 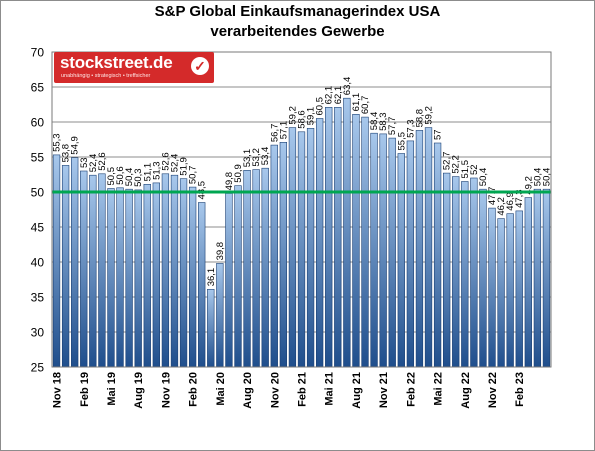 I want to click on bar-value-label: 60,7, so click(x=365, y=105).